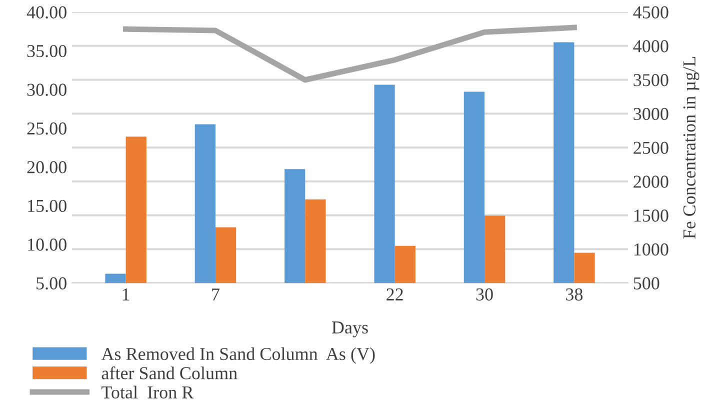  Describe the element at coordinates (651, 249) in the screenshot. I see `y2-tick-label: 1000` at that location.